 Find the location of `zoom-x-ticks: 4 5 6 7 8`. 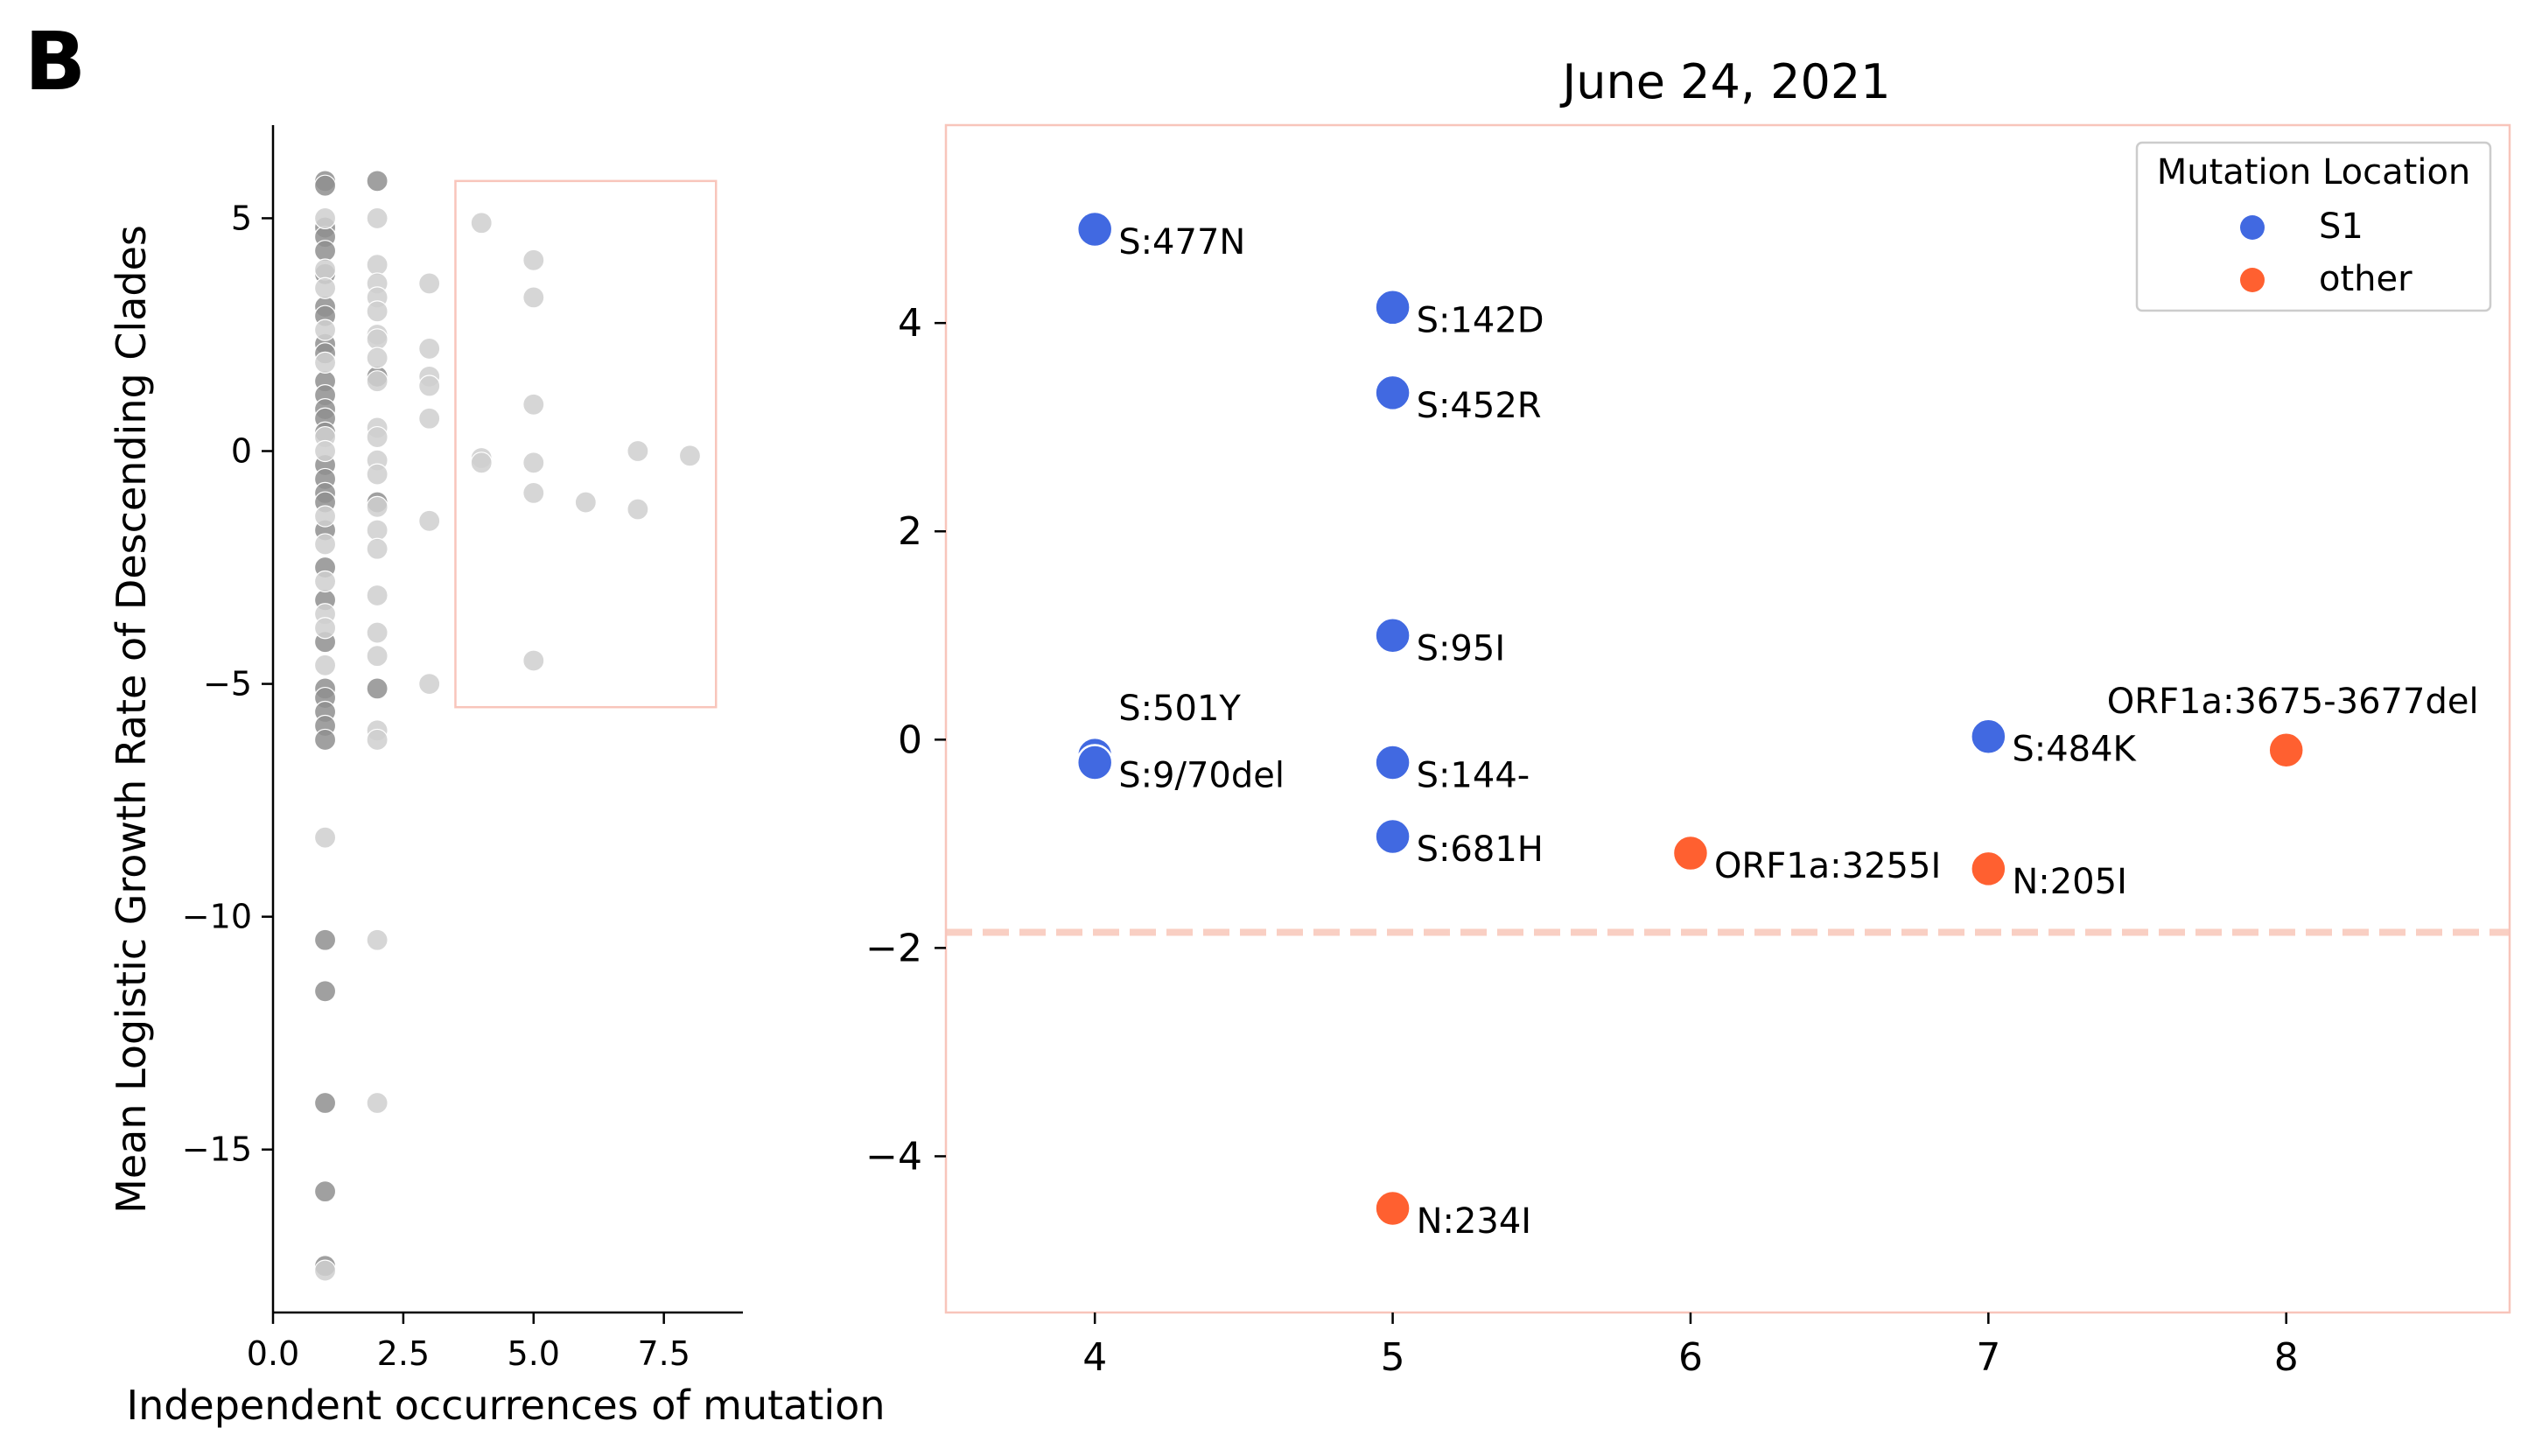

zoom-x-ticks: 4 5 6 7 8 is located at coordinates (1691, 1346).